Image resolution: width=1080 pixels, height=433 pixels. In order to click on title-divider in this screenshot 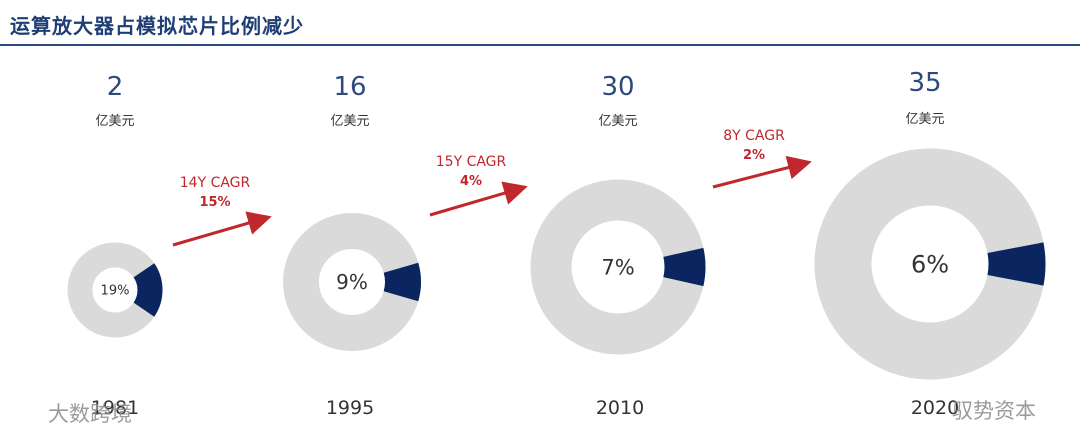, I will do `click(540, 45)`.